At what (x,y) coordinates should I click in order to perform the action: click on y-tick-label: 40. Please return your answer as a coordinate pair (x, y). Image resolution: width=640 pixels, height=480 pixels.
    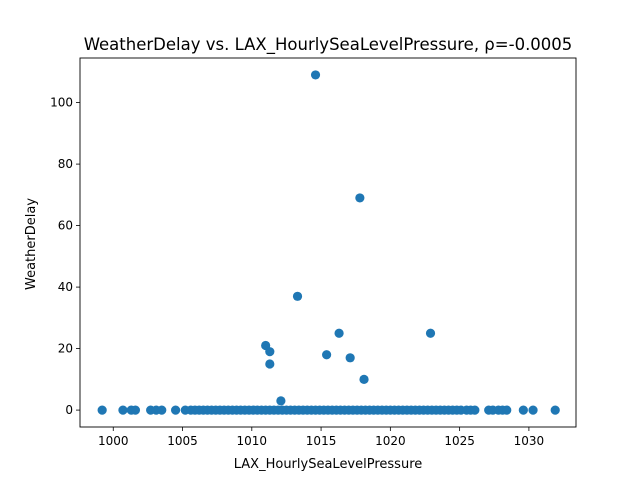
    Looking at the image, I should click on (65, 287).